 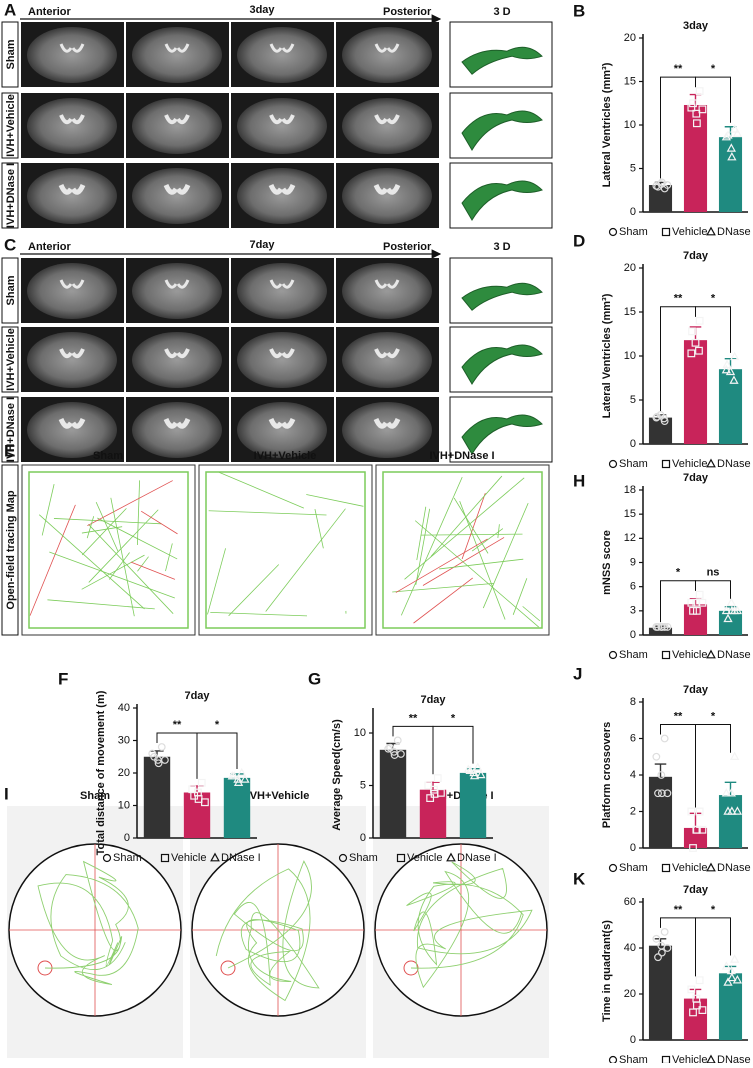 I want to click on y-tick-label: 4, so click(x=633, y=775).